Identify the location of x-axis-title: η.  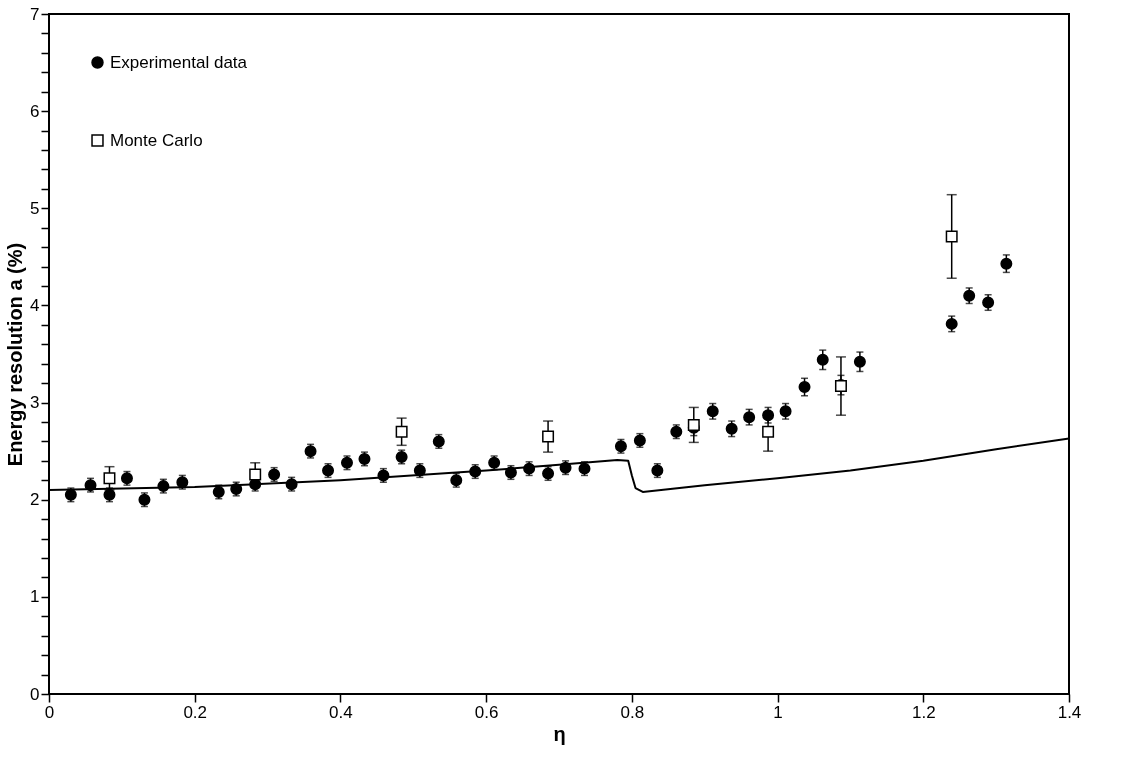
(559, 733).